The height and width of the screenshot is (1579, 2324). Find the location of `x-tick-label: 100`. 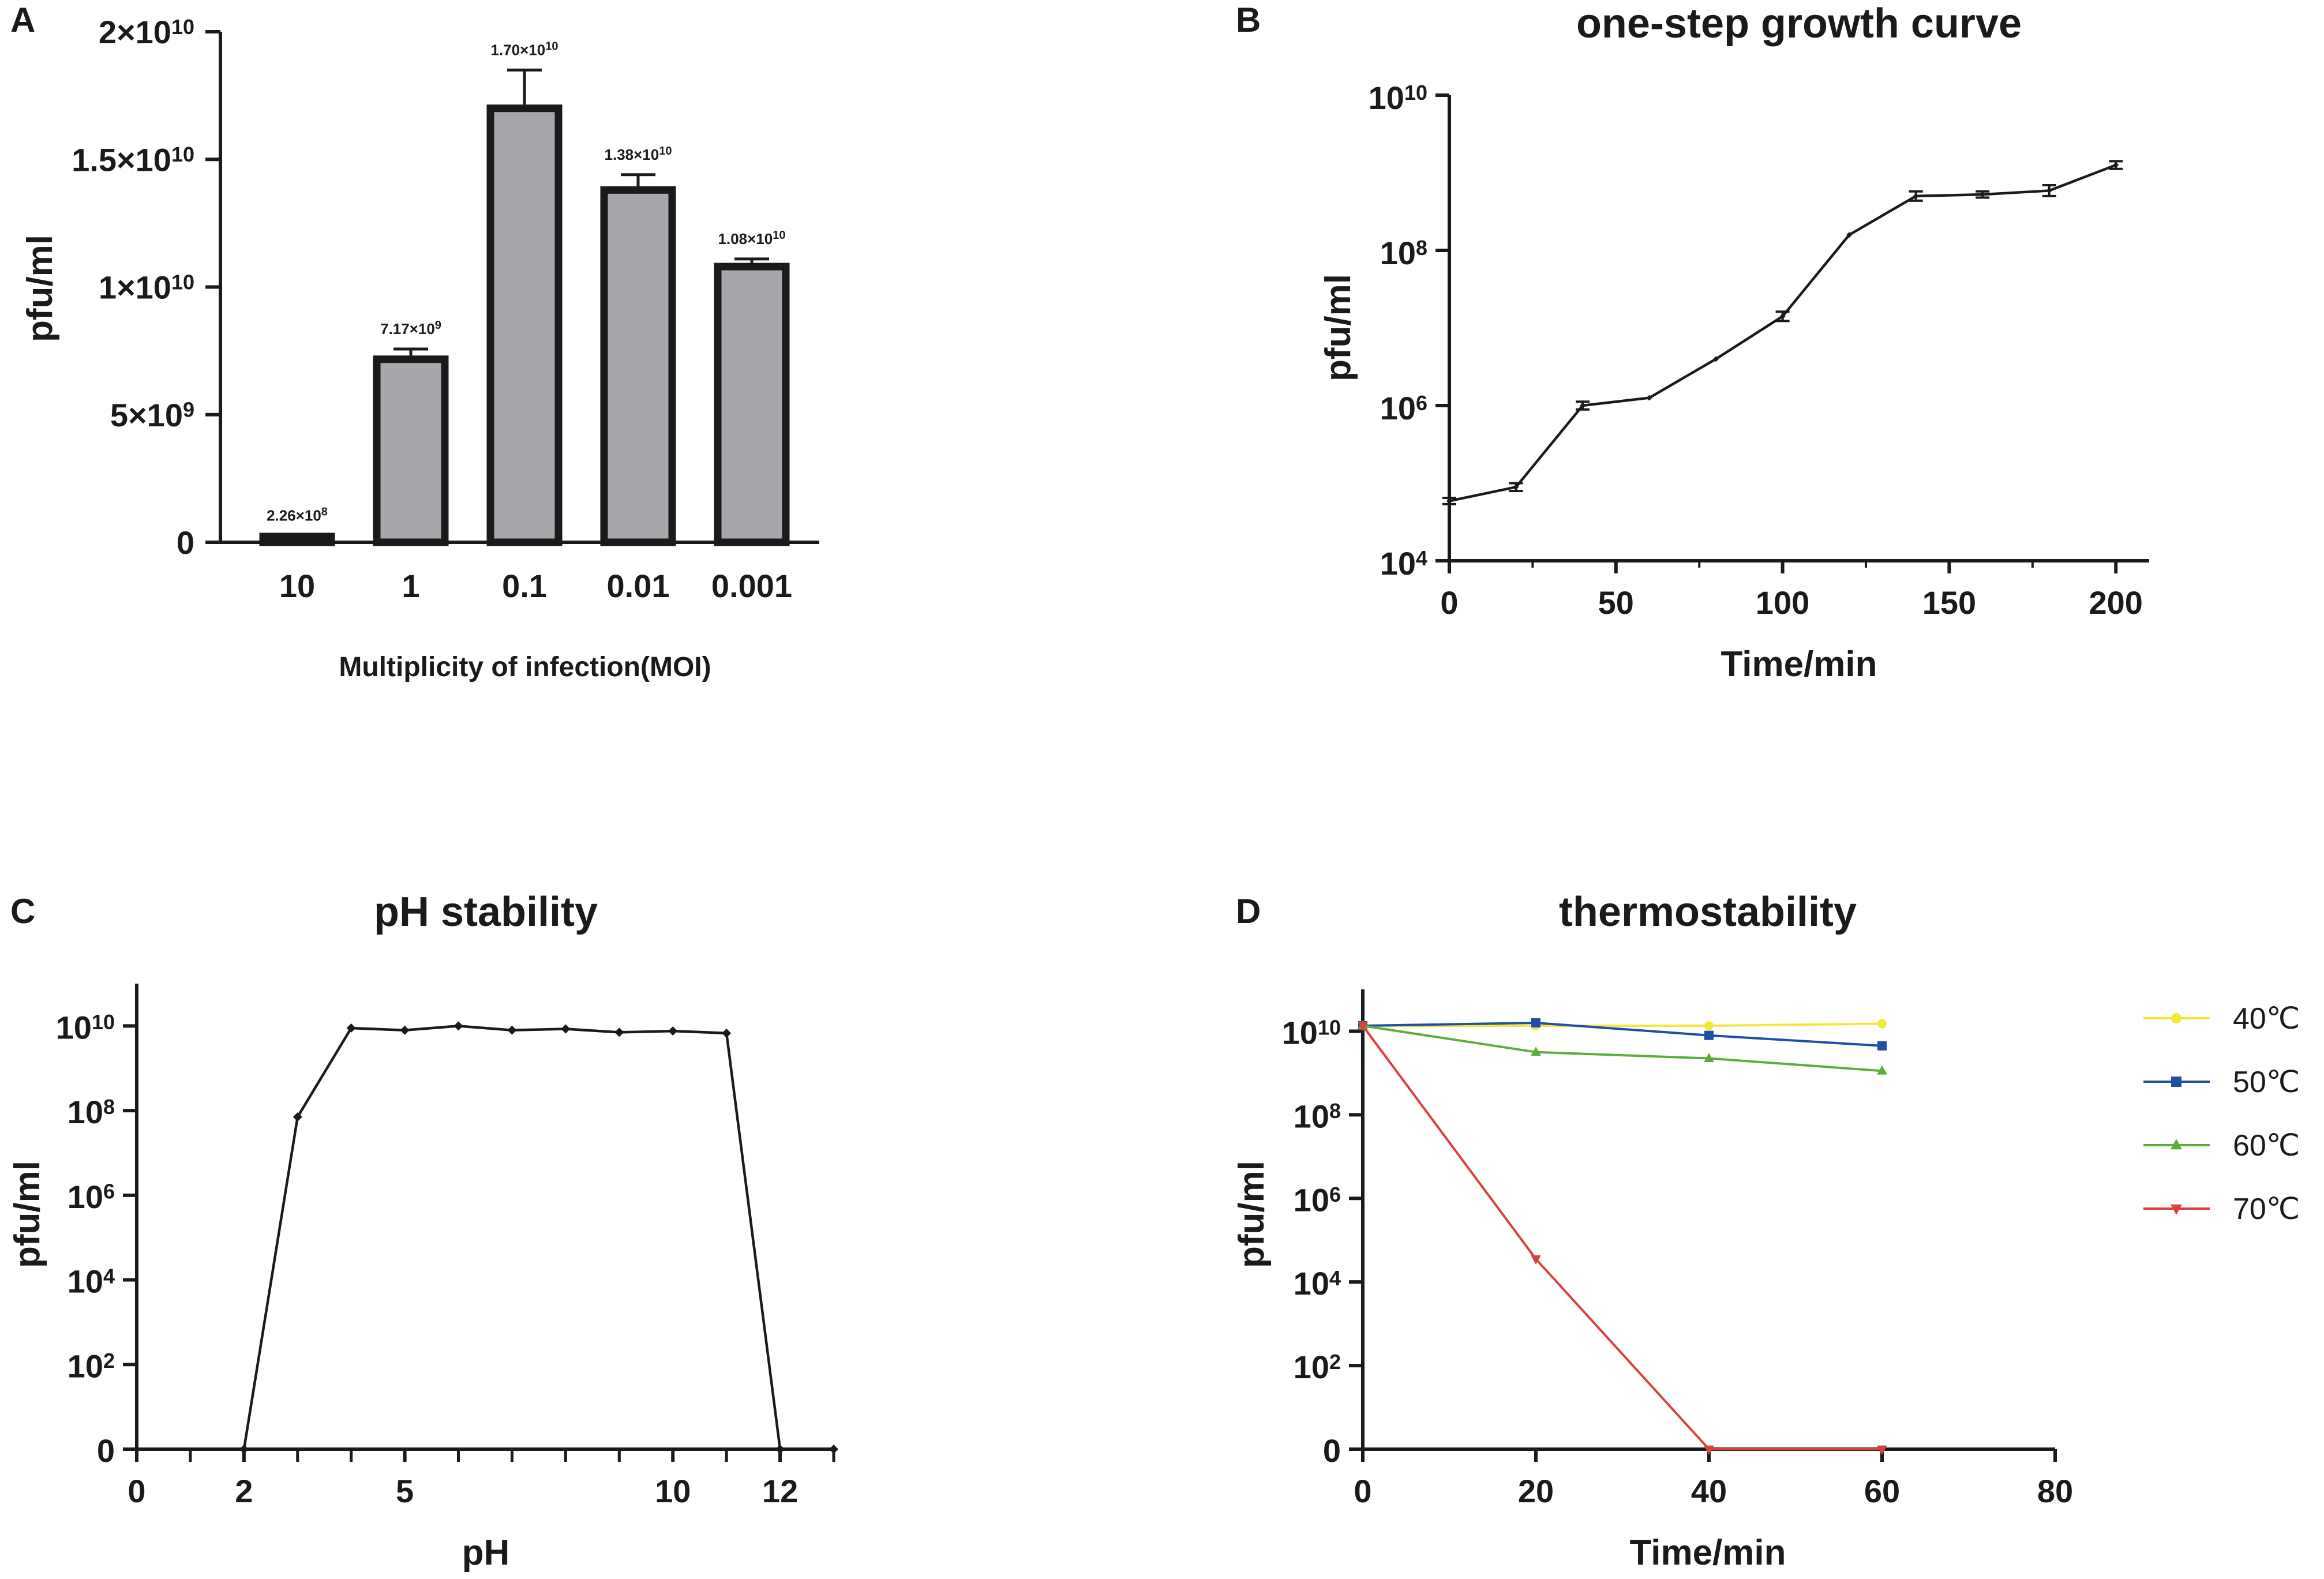

x-tick-label: 100 is located at coordinates (1782, 602).